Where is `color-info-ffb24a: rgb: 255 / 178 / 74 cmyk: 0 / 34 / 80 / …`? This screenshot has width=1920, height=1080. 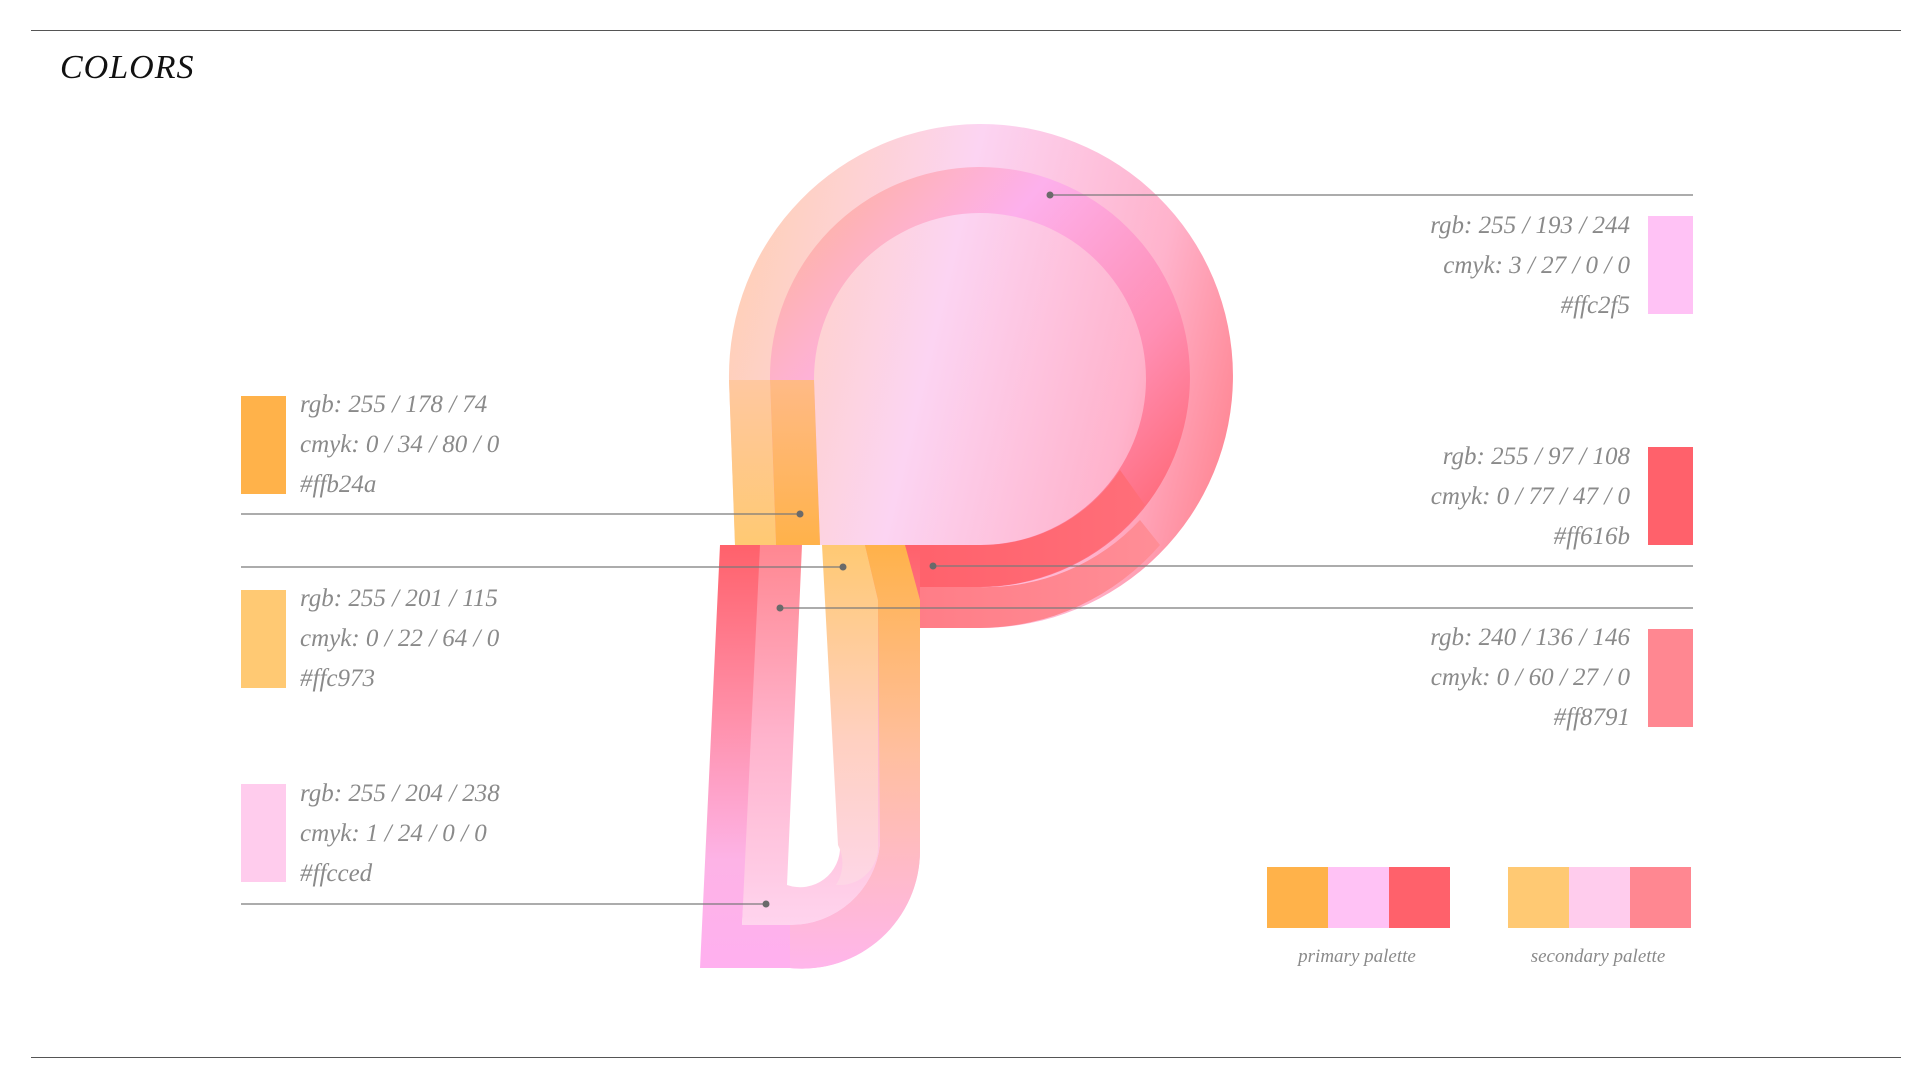 color-info-ffb24a: rgb: 255 / 178 / 74 cmyk: 0 / 34 / 80 / … is located at coordinates (430, 445).